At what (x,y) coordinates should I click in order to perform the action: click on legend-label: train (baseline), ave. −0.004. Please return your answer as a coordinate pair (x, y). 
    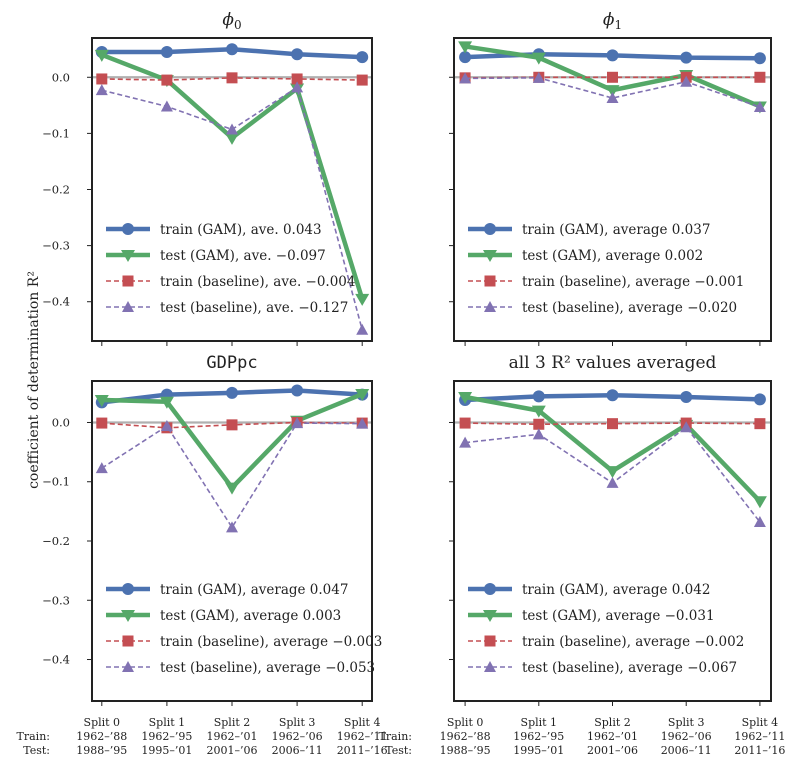
    Looking at the image, I should click on (257, 282).